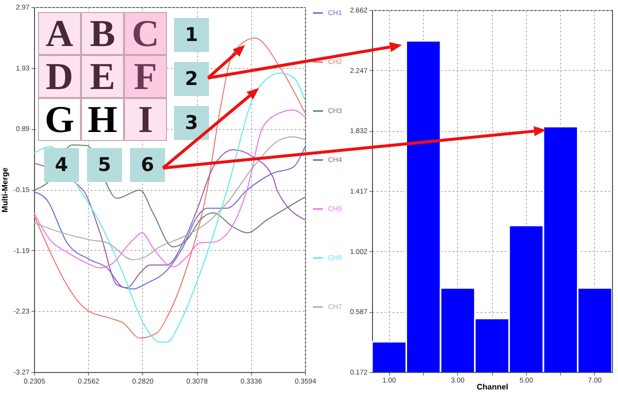  Describe the element at coordinates (104, 165) in the screenshot. I see `annotation: 5` at that location.